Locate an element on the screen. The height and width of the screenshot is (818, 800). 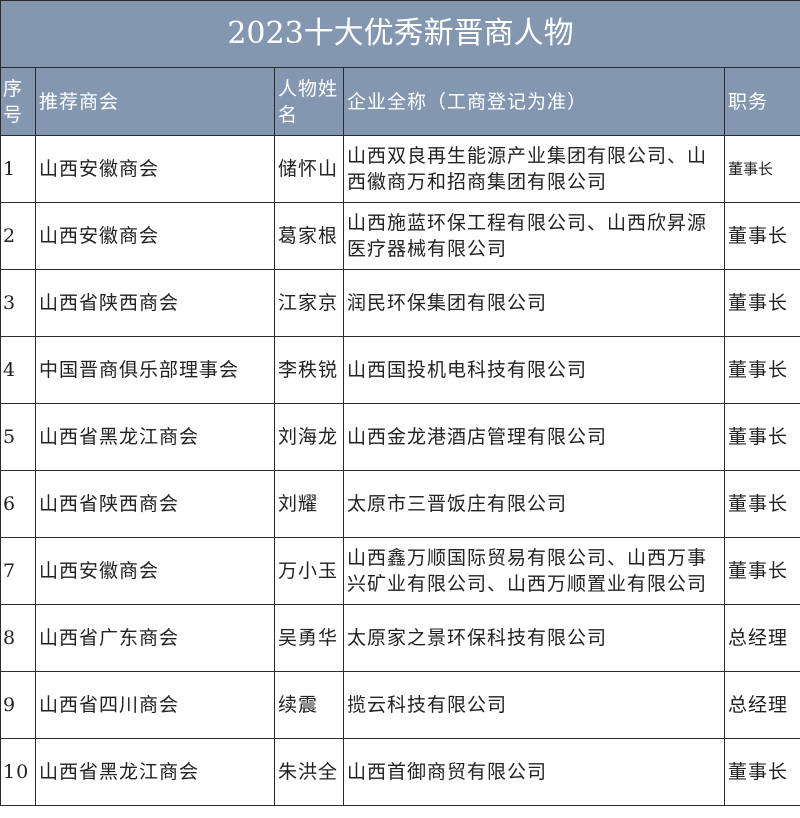
header-position: 职务 is located at coordinates (762, 101).